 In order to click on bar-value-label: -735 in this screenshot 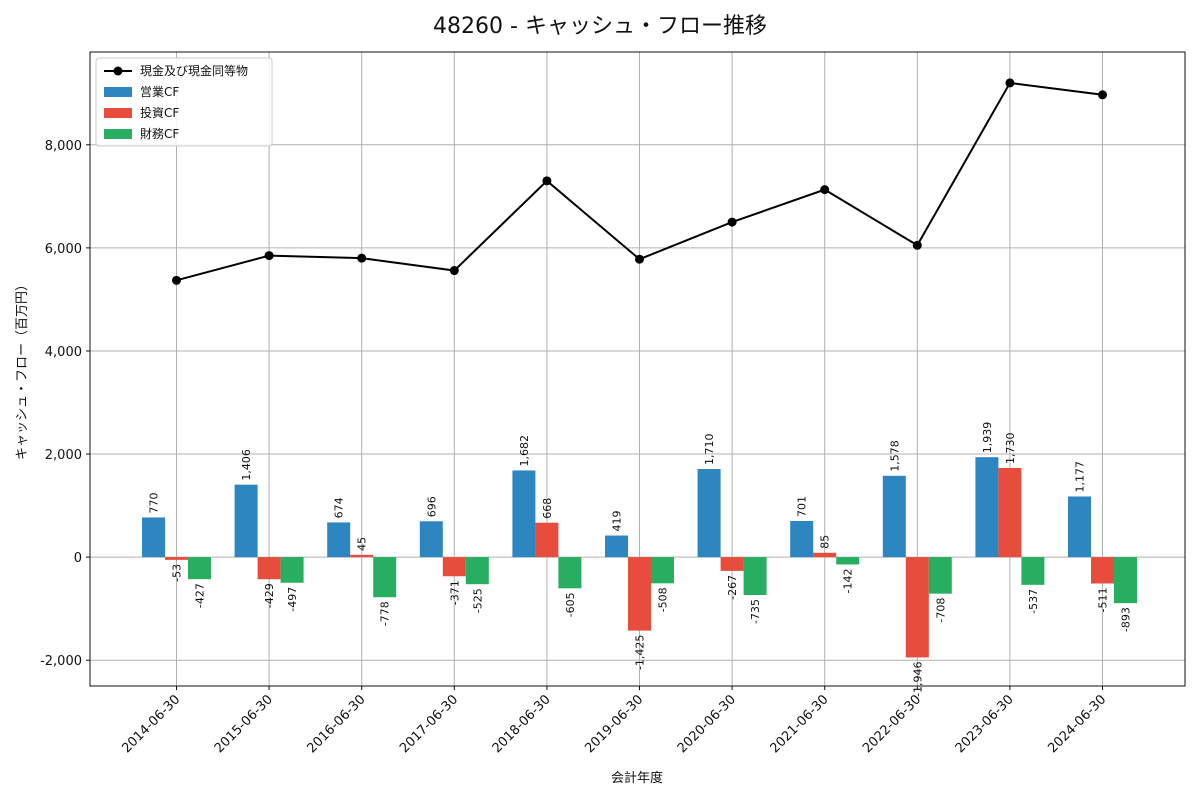, I will do `click(755, 611)`.